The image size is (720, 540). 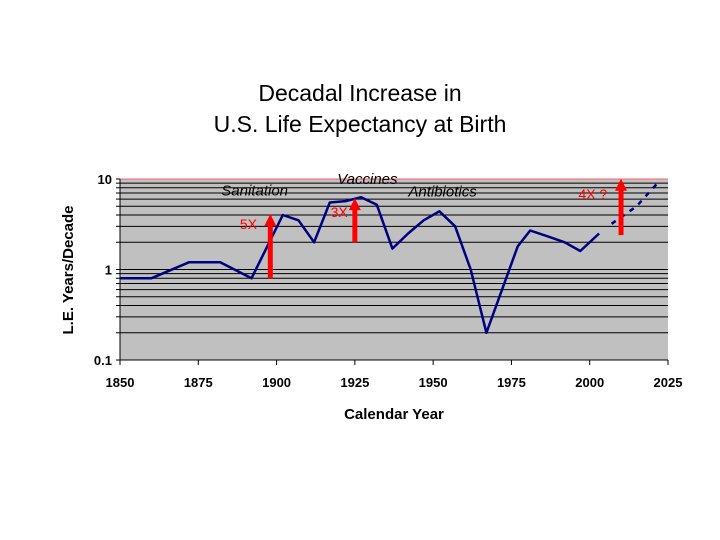 I want to click on x-tick-label: 2025, so click(x=668, y=382).